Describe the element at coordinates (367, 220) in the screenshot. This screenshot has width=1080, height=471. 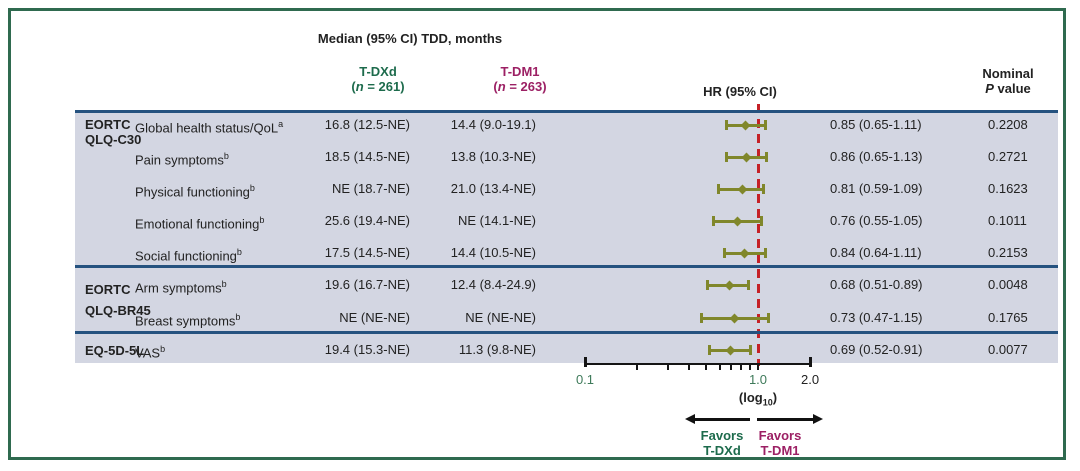
I see `tdxd-median-value: 25.6 (19.4-NE)` at that location.